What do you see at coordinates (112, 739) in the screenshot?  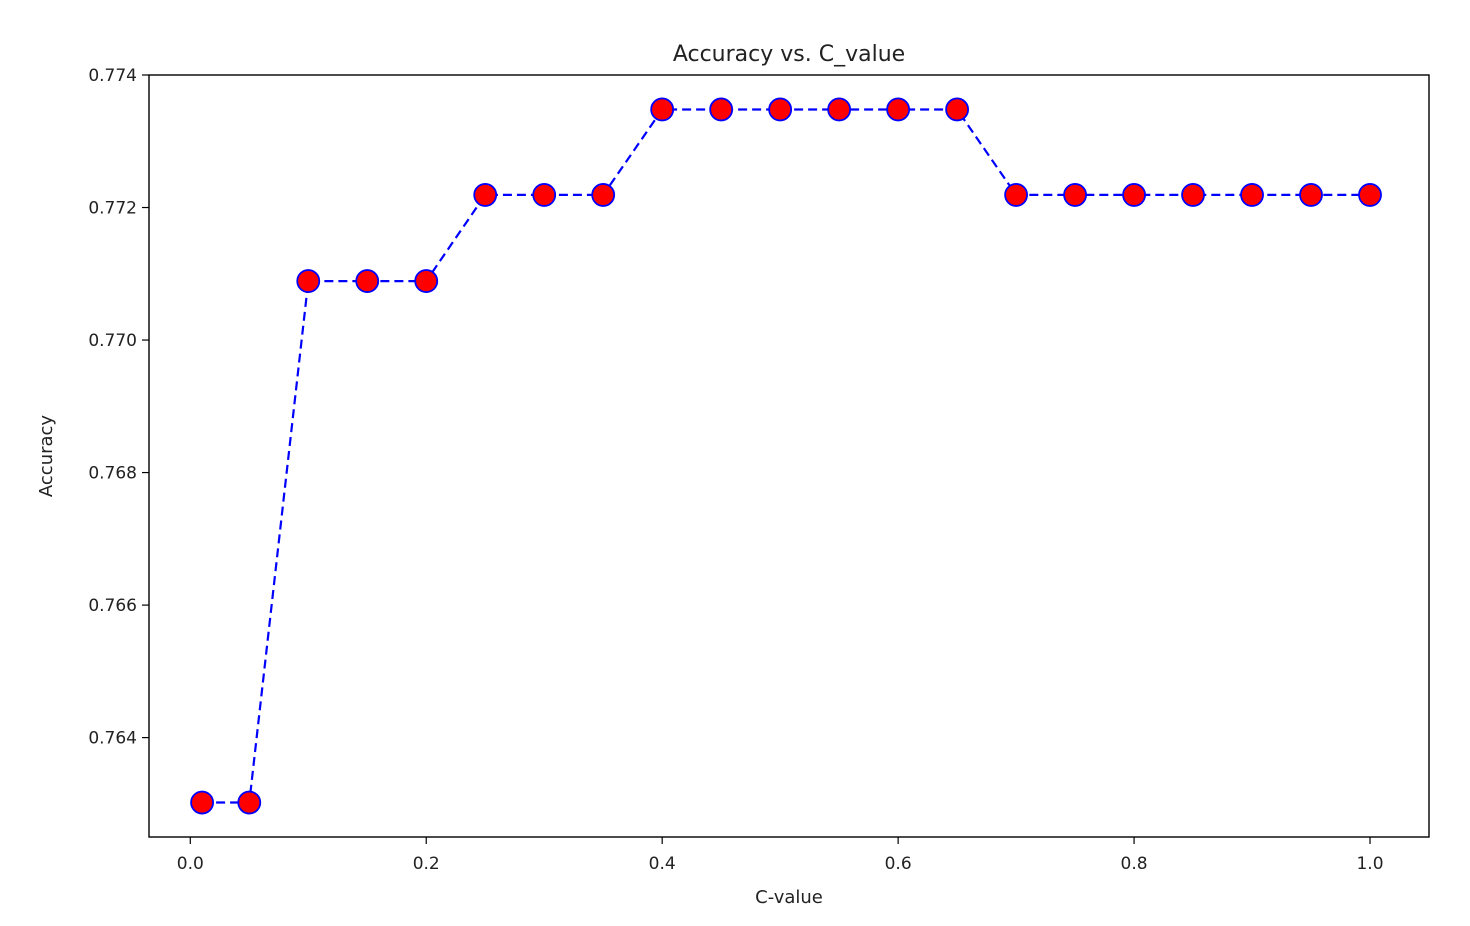 I see `y-tick-label: 0.764` at bounding box center [112, 739].